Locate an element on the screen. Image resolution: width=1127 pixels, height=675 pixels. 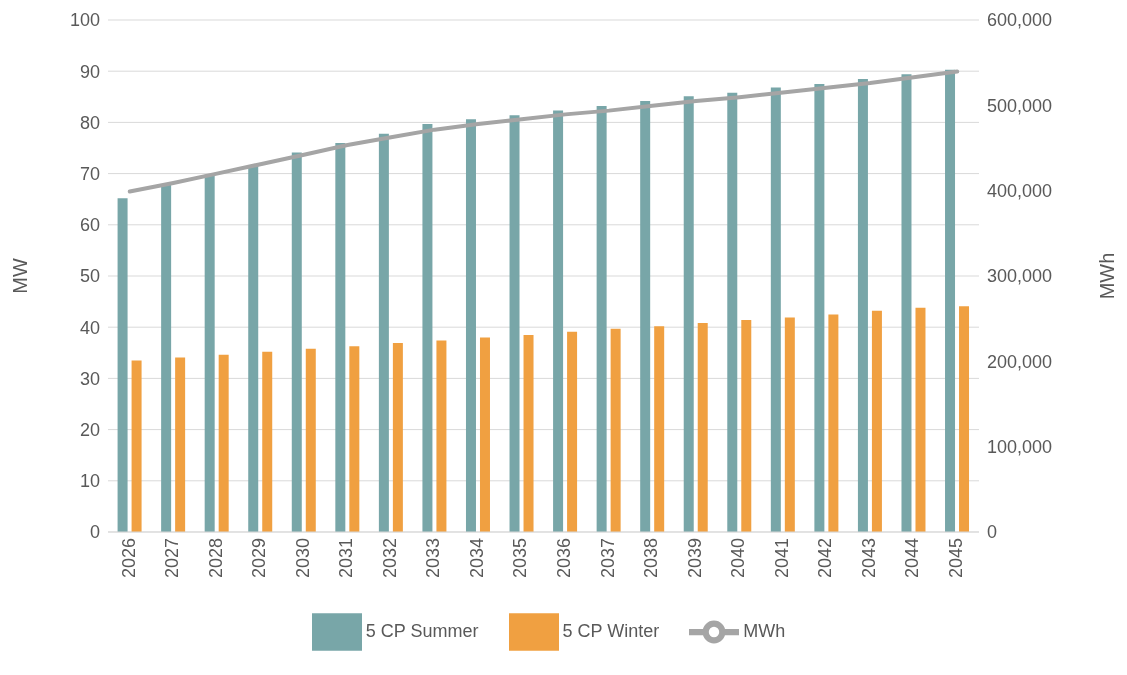
y-tick-label: 90 is located at coordinates (89, 71).